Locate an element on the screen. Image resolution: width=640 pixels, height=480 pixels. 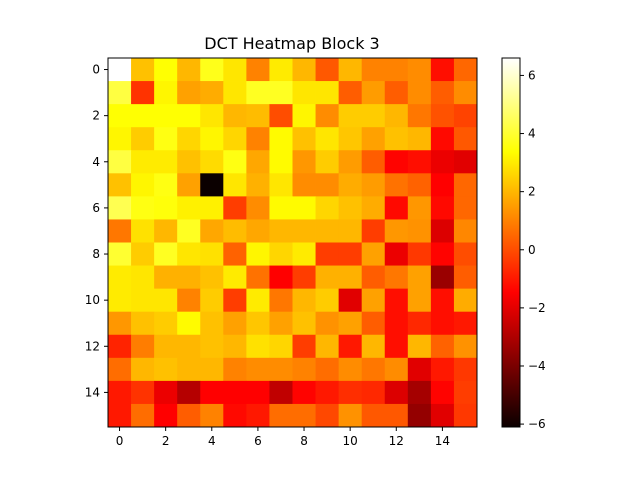
colorbar-tick-label: 4 is located at coordinates (532, 134).